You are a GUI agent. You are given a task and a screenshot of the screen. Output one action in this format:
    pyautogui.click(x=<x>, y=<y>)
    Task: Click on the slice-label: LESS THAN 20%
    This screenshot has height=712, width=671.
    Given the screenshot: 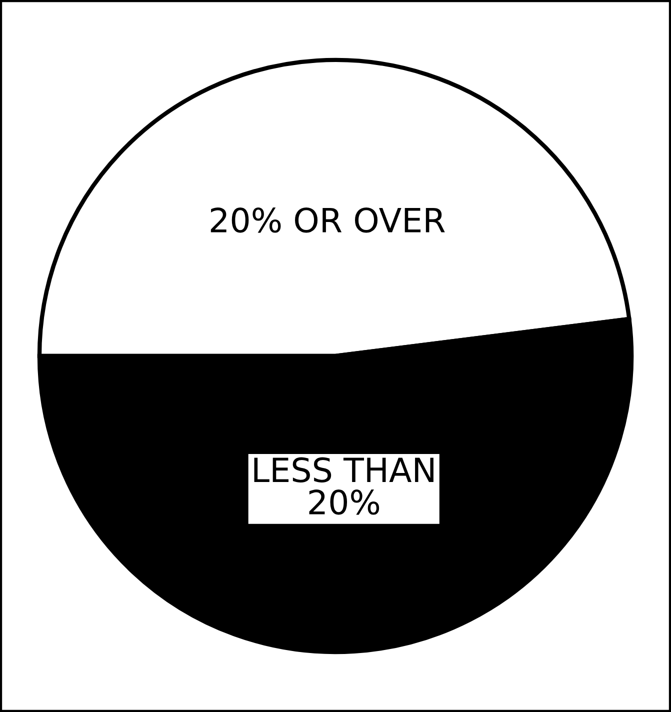 What is the action you would take?
    pyautogui.click(x=344, y=486)
    